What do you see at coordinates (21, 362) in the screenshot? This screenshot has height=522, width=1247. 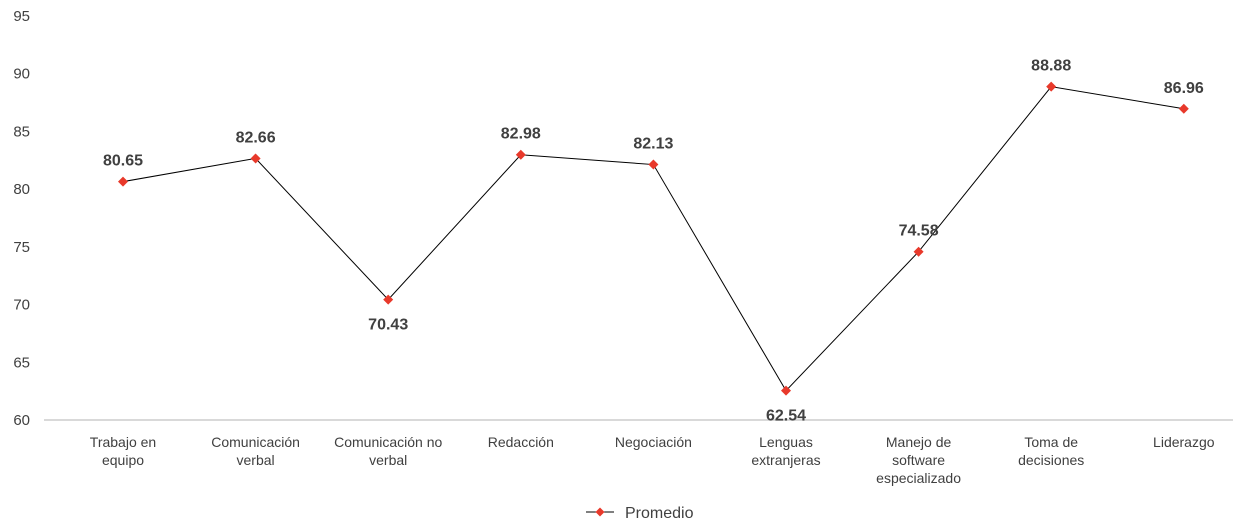 I see `y-tick-label: 65` at bounding box center [21, 362].